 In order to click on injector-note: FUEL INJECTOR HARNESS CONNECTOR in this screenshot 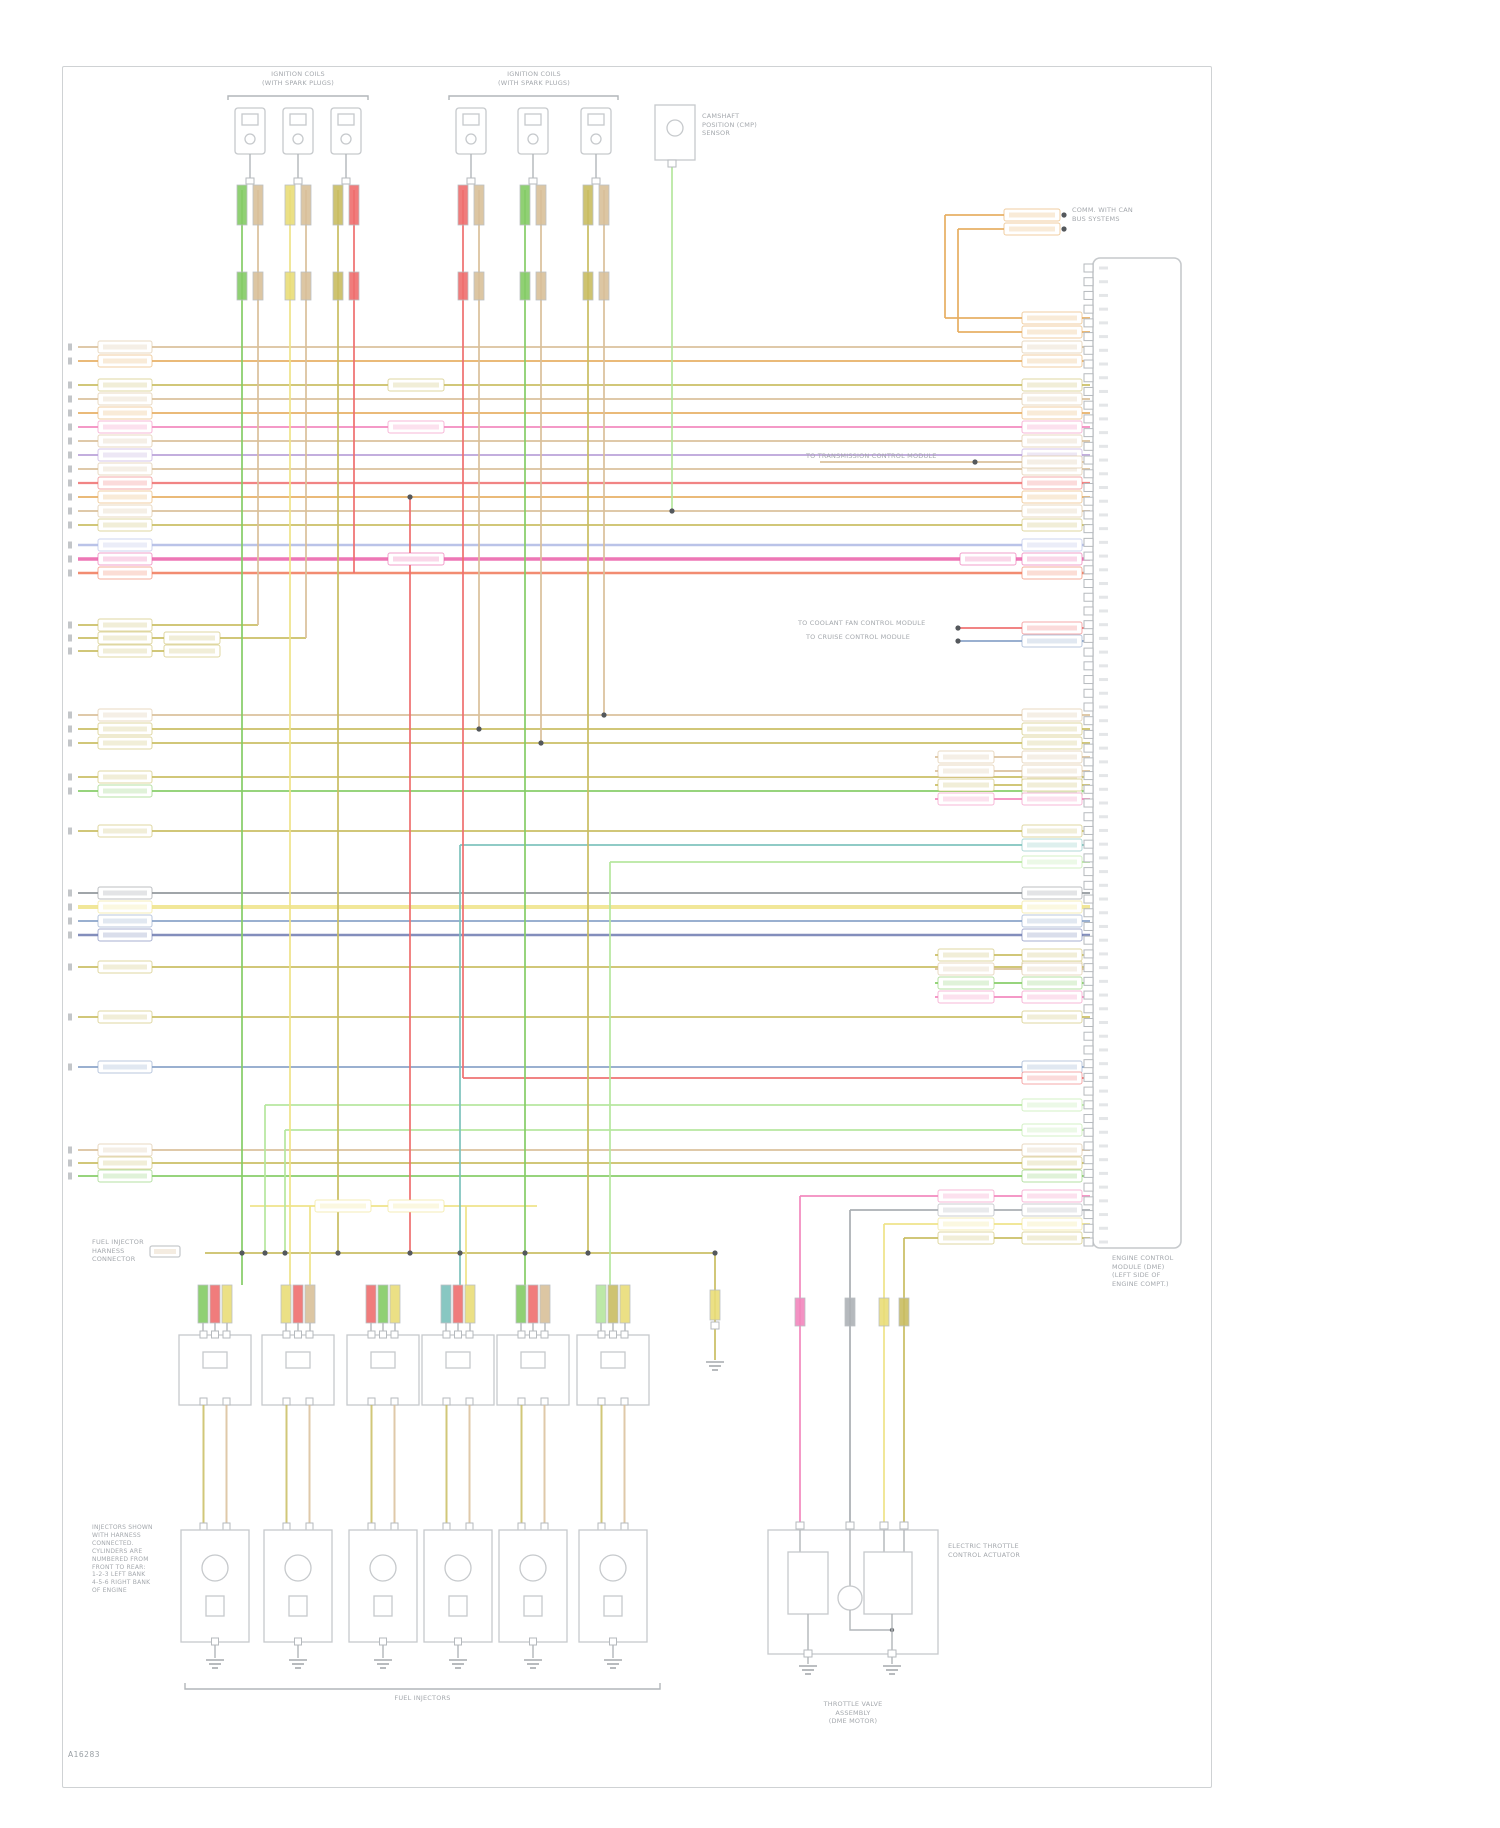, I will do `click(118, 1251)`.